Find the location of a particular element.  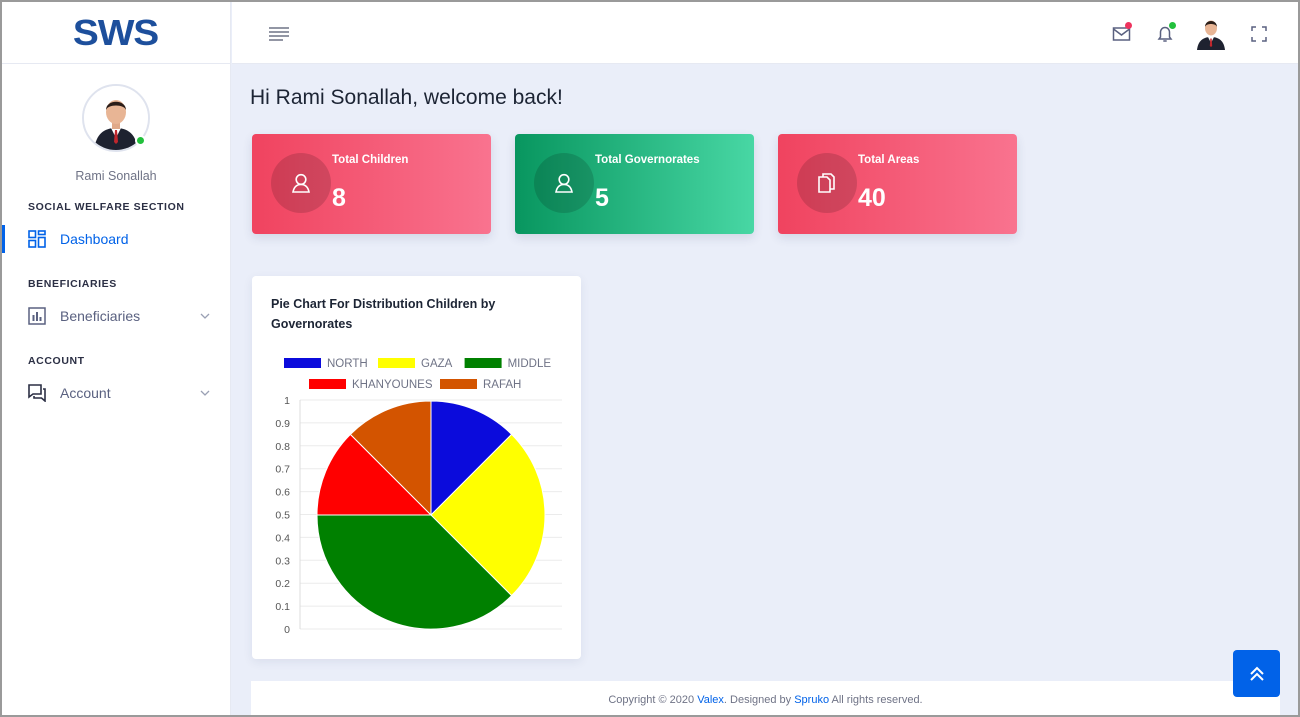

avatar is located at coordinates (116, 118).